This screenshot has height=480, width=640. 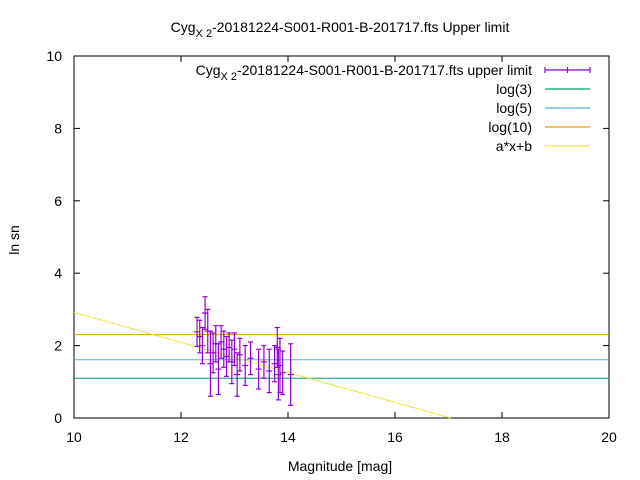 I want to click on x-tick-label: 18, so click(x=502, y=437).